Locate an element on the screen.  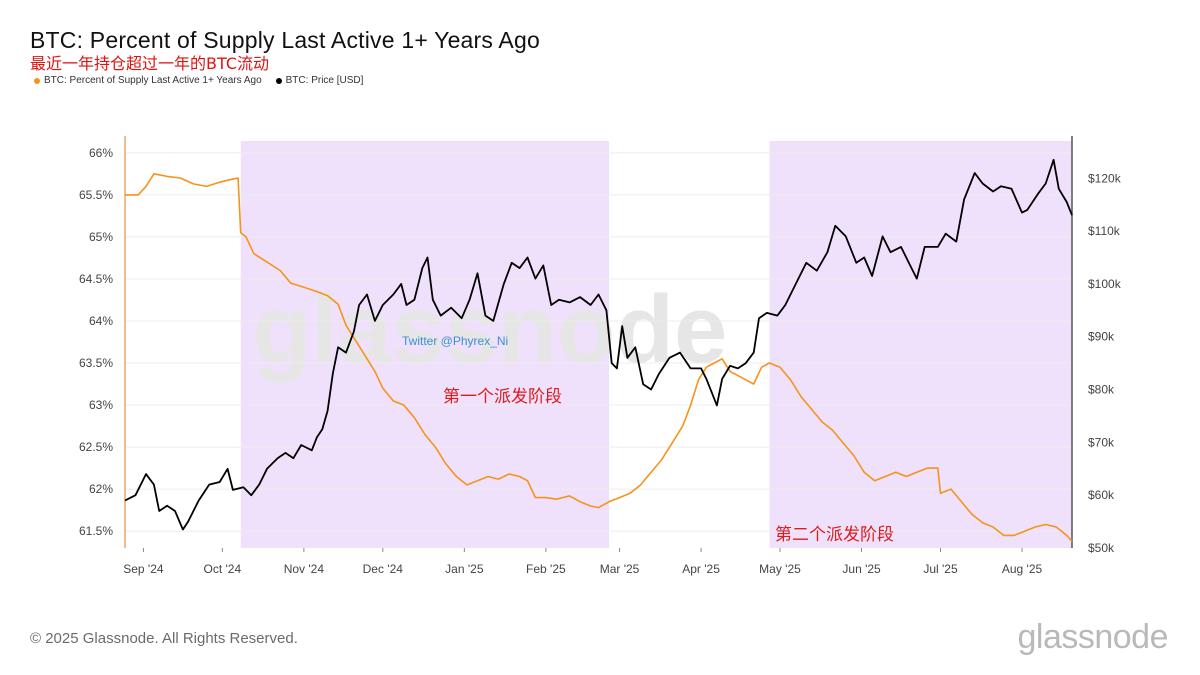
y-left-tick-label: 61.5% is located at coordinates (96, 531).